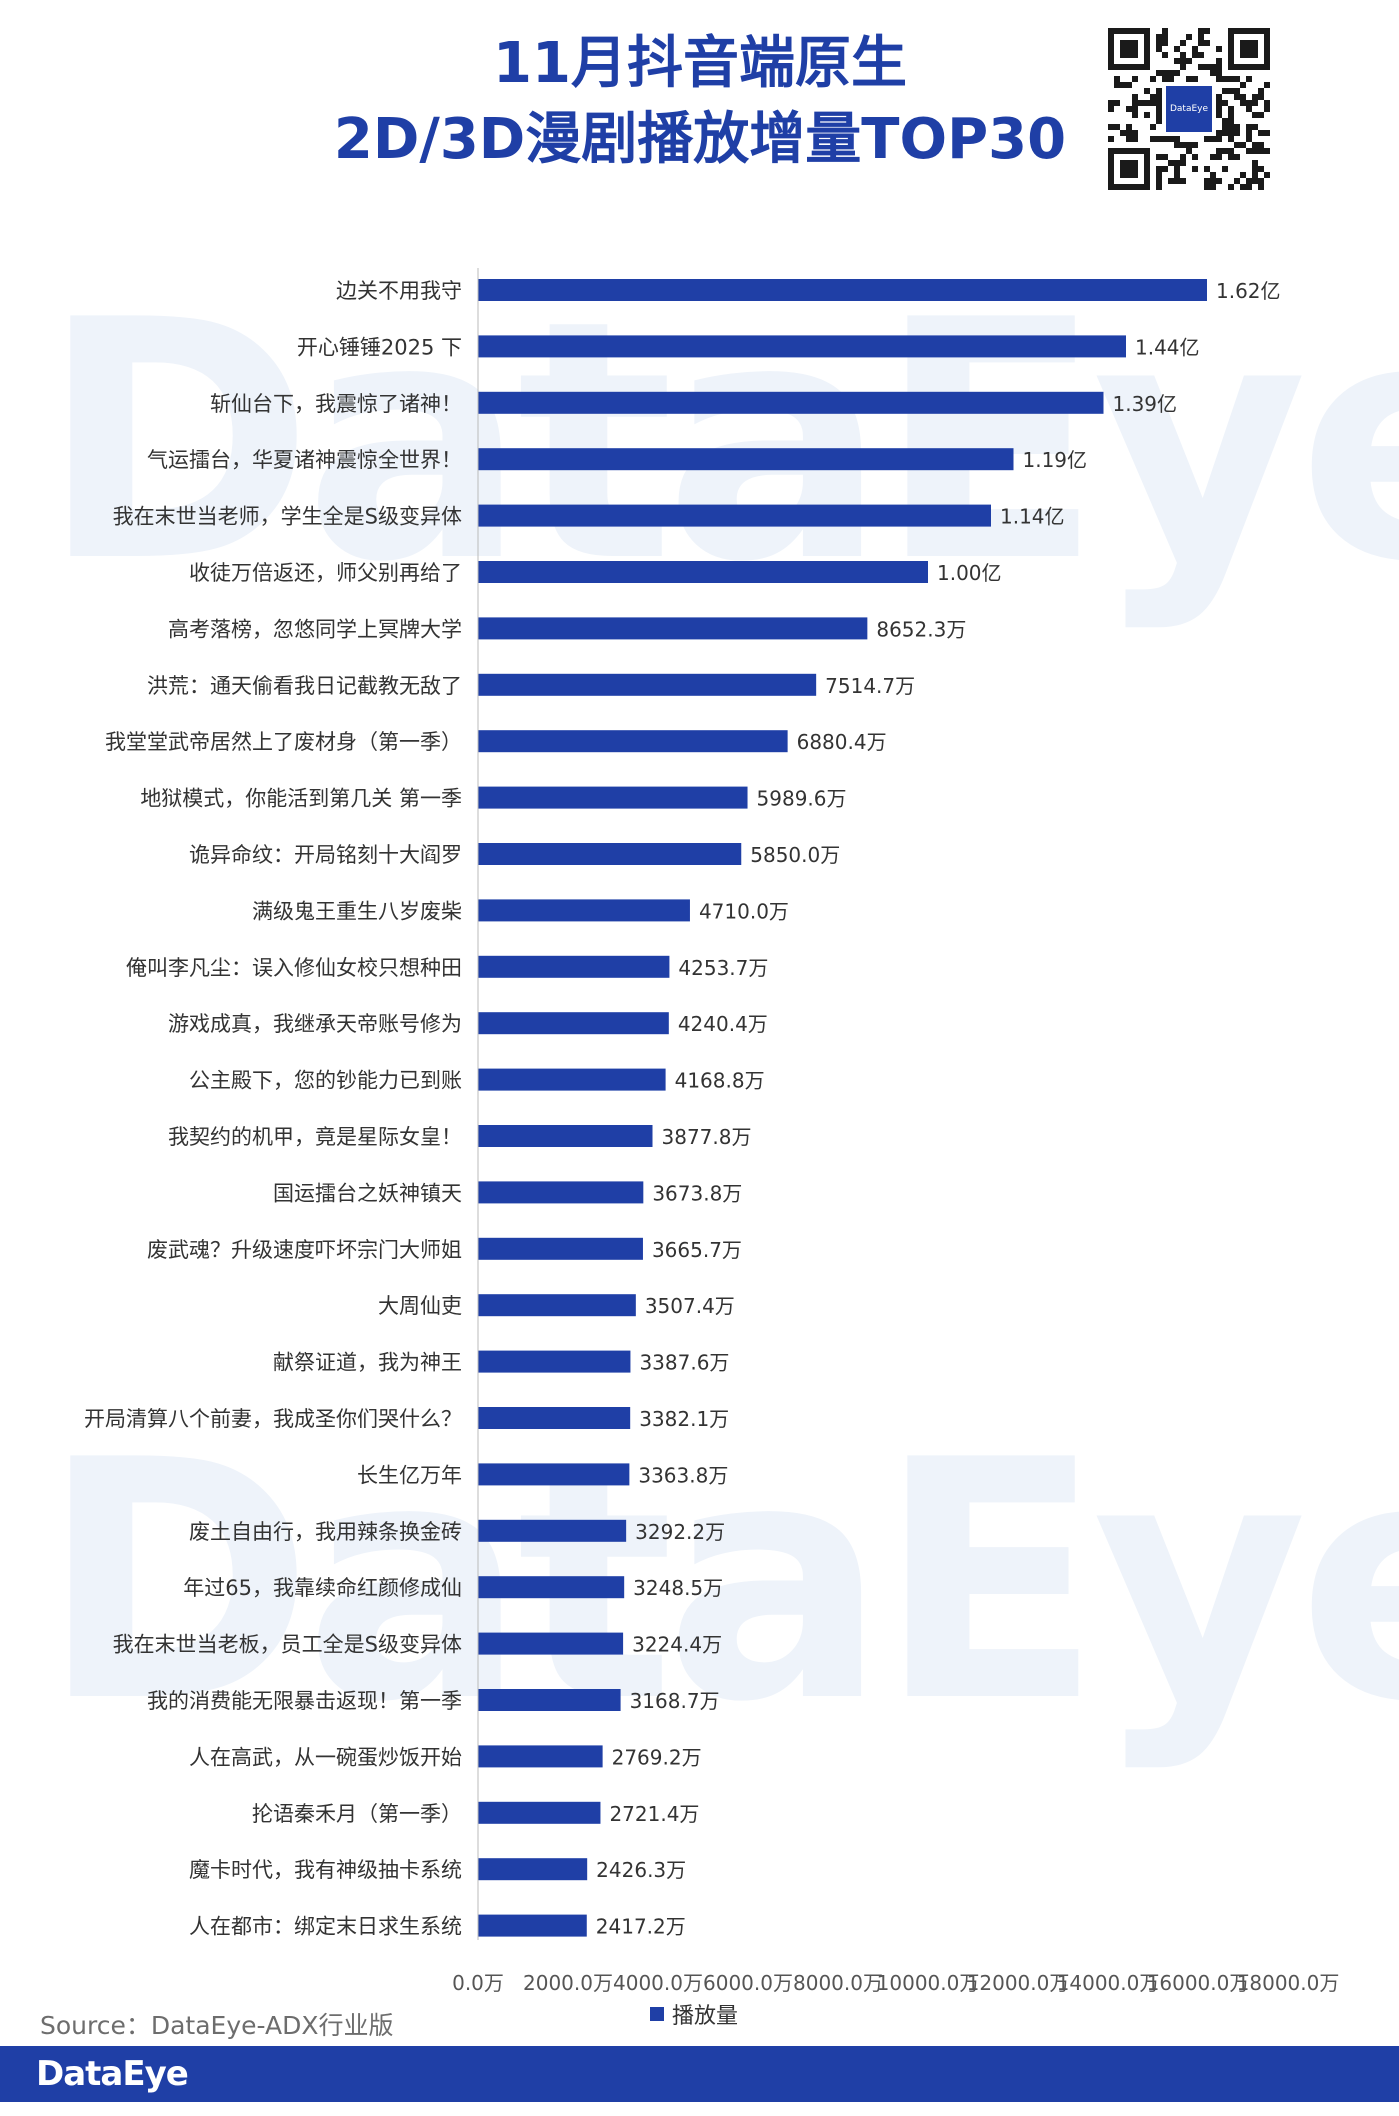  I want to click on data-label: 1.62亿, so click(1248, 291).